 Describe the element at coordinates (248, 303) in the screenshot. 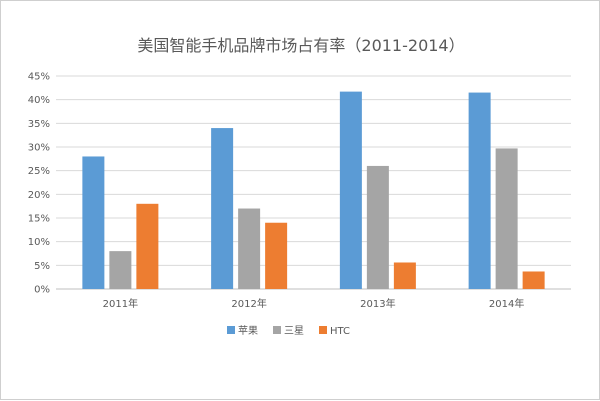

I see `x-tick-label: 2012年` at that location.